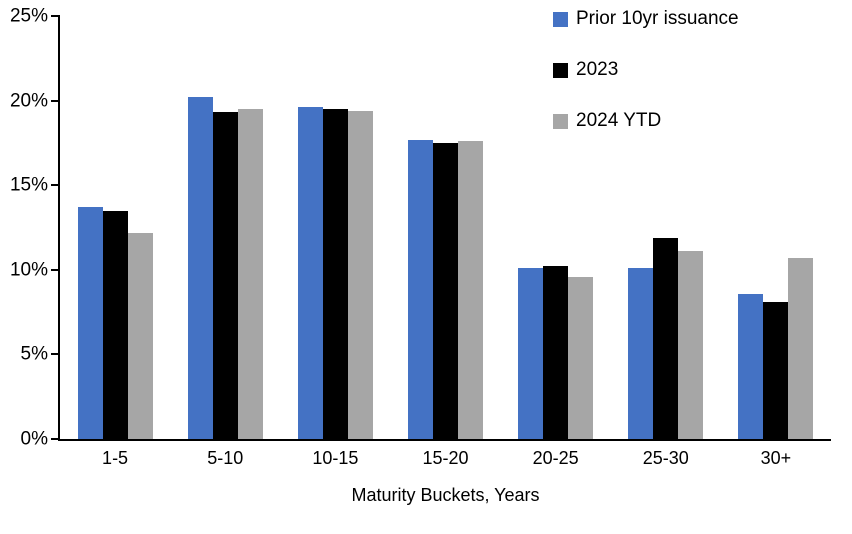 This screenshot has width=852, height=534. I want to click on y-axis-line, so click(59, 228).